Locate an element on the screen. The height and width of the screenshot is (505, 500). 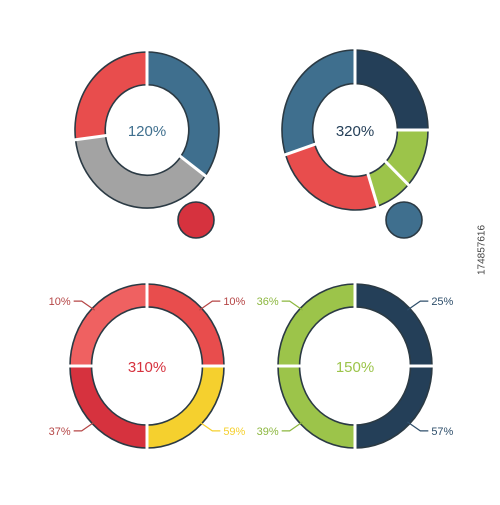
donut-chart-4: 150% 25% 57% 39% 36% is located at coordinates (355, 366).